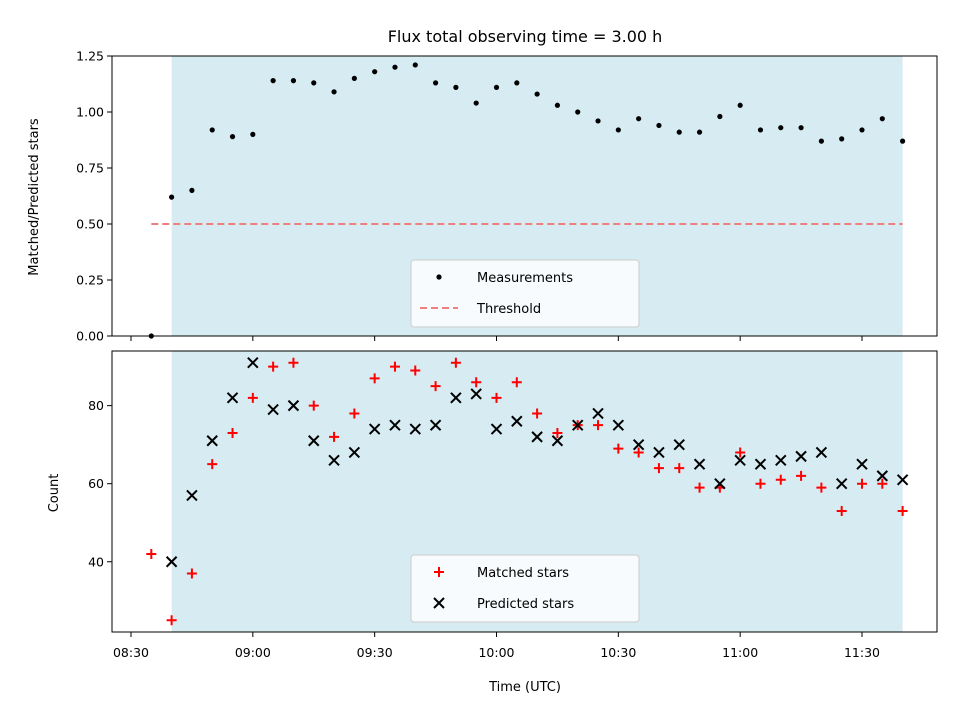  I want to click on x-tick-label: 09:30, so click(375, 652).